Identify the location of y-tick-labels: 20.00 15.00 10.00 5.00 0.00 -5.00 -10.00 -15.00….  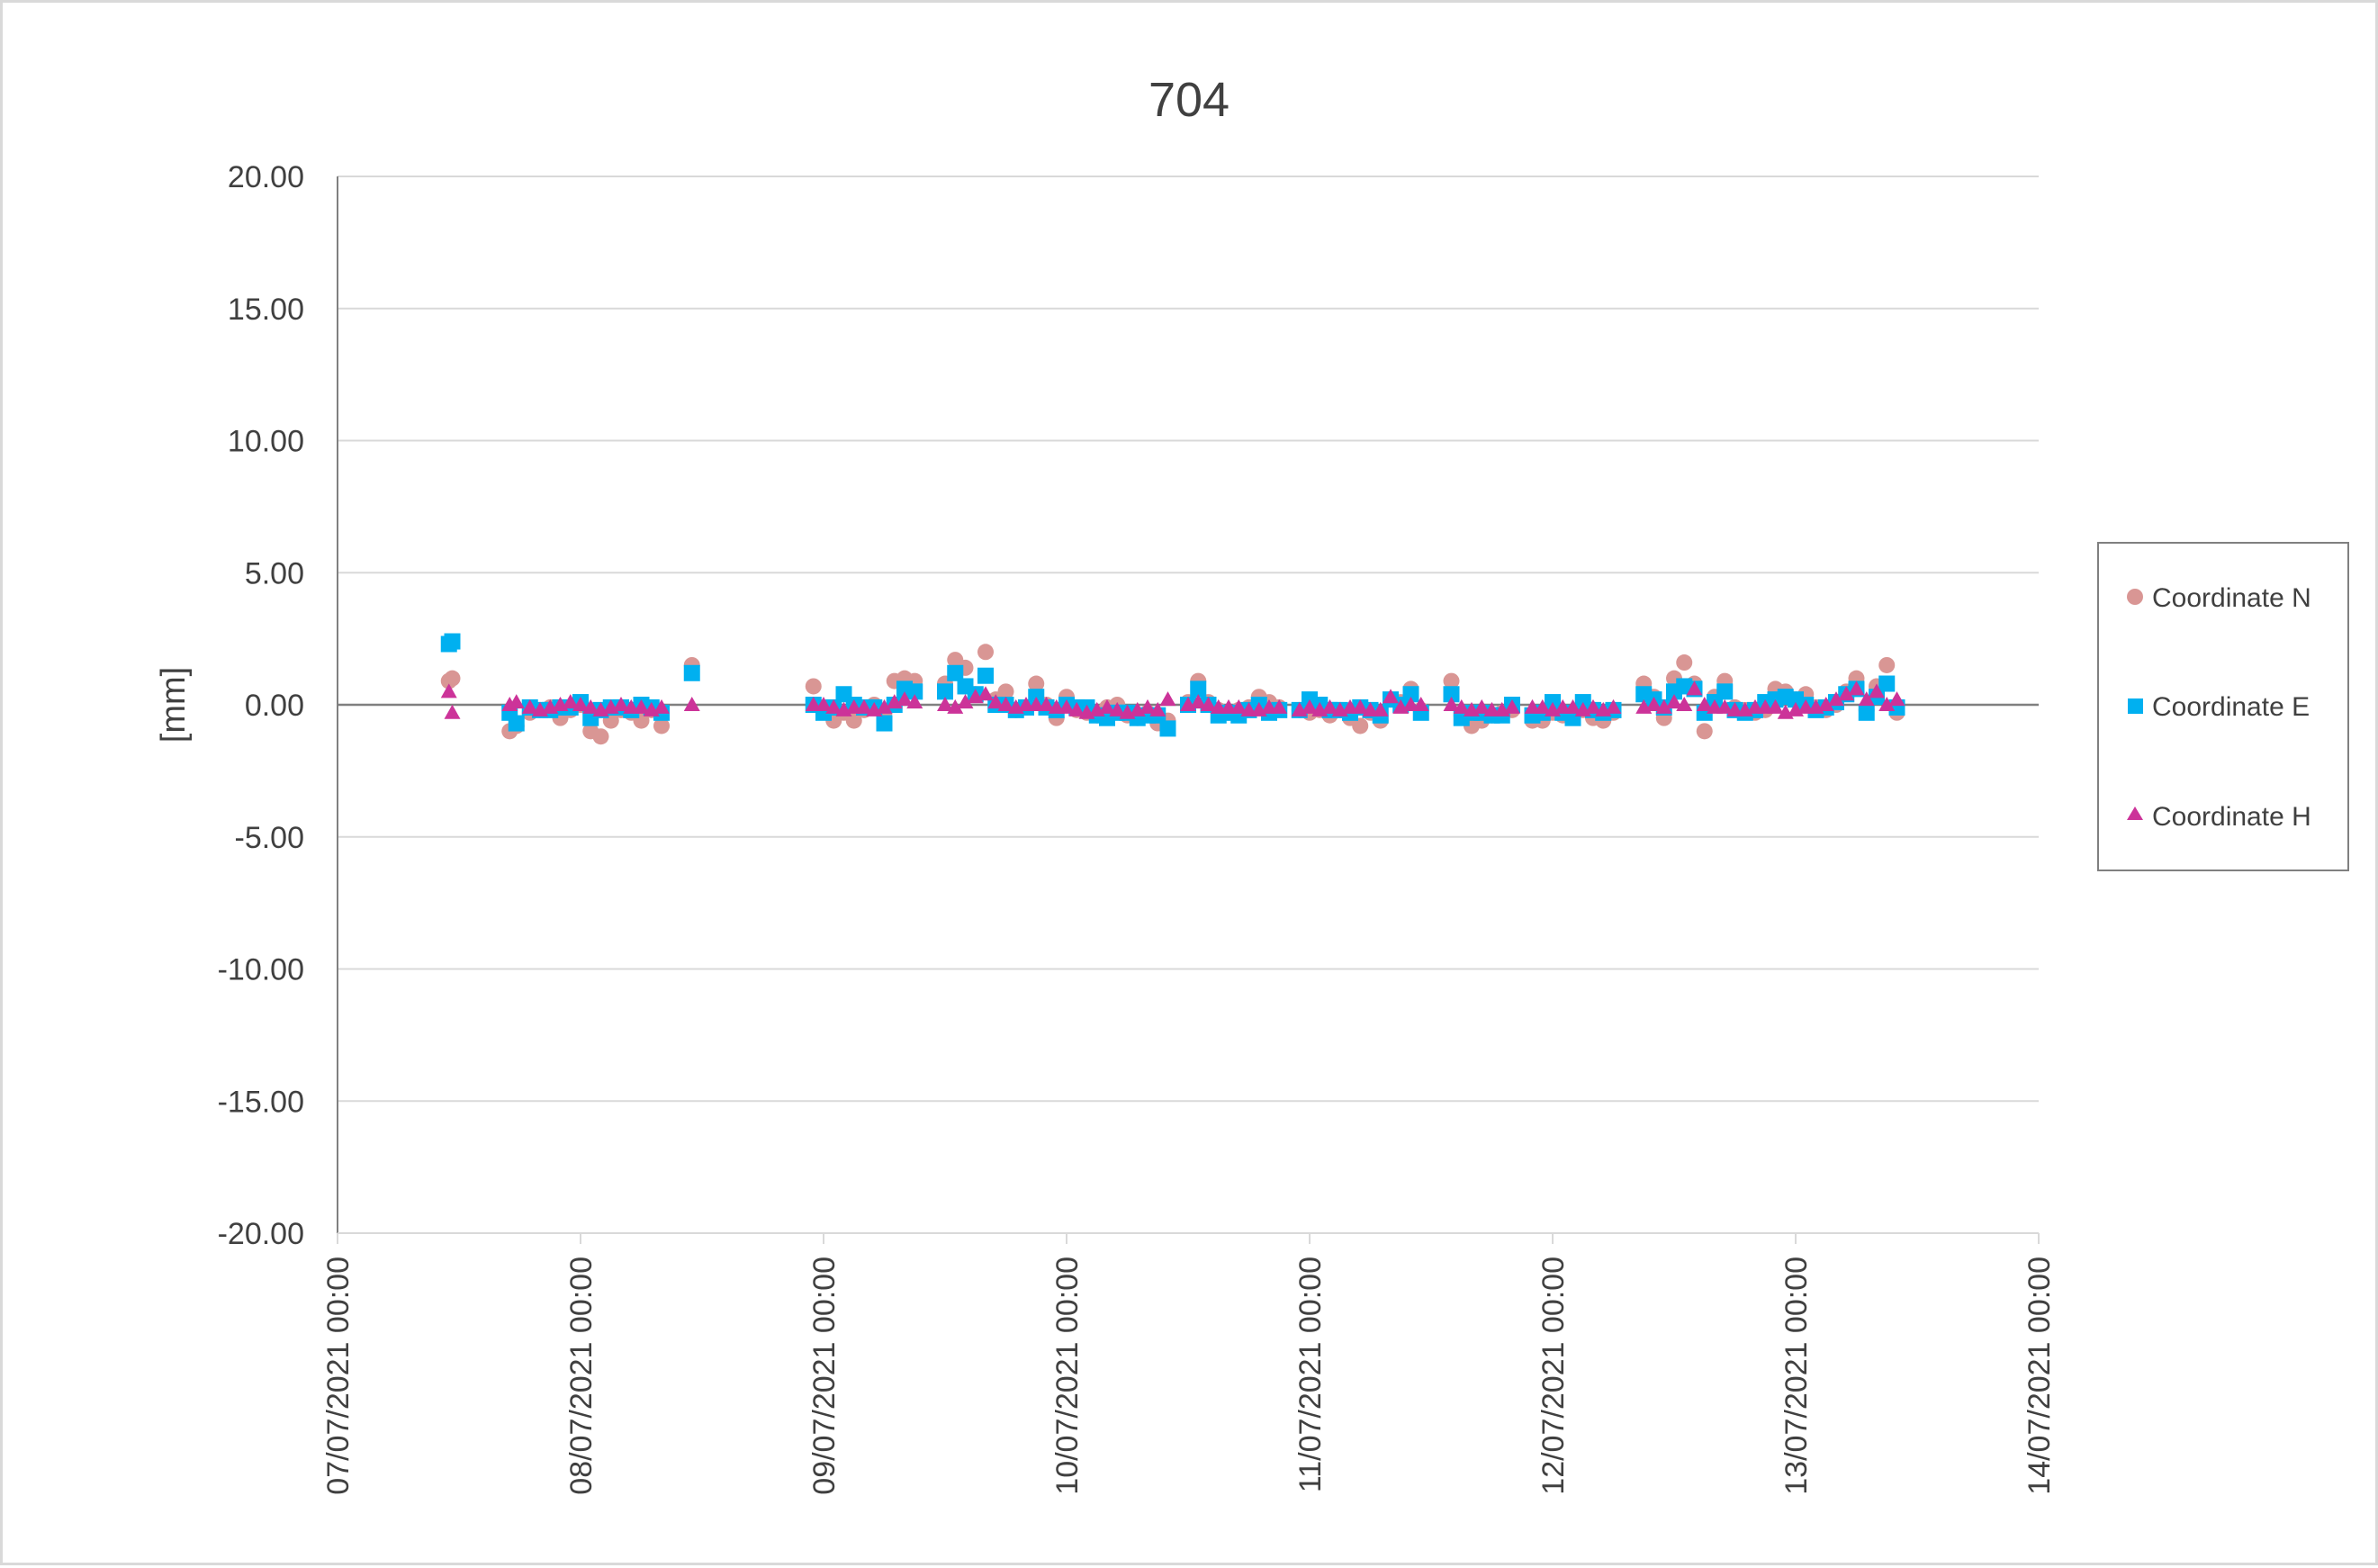
(261, 706).